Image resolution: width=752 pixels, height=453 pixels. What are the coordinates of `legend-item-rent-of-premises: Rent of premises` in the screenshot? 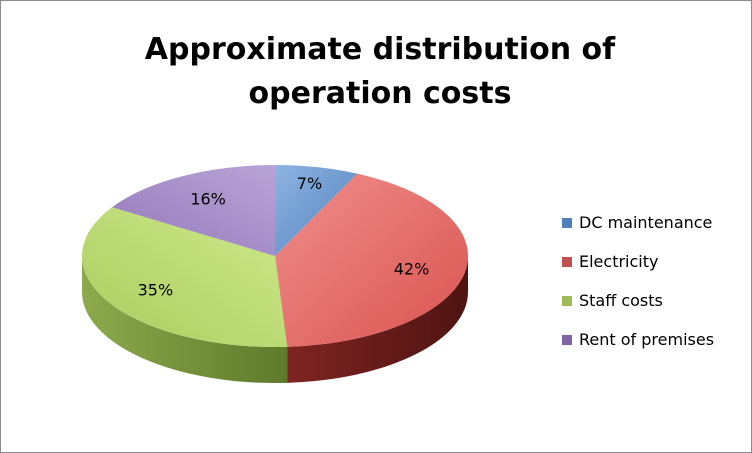 It's located at (655, 339).